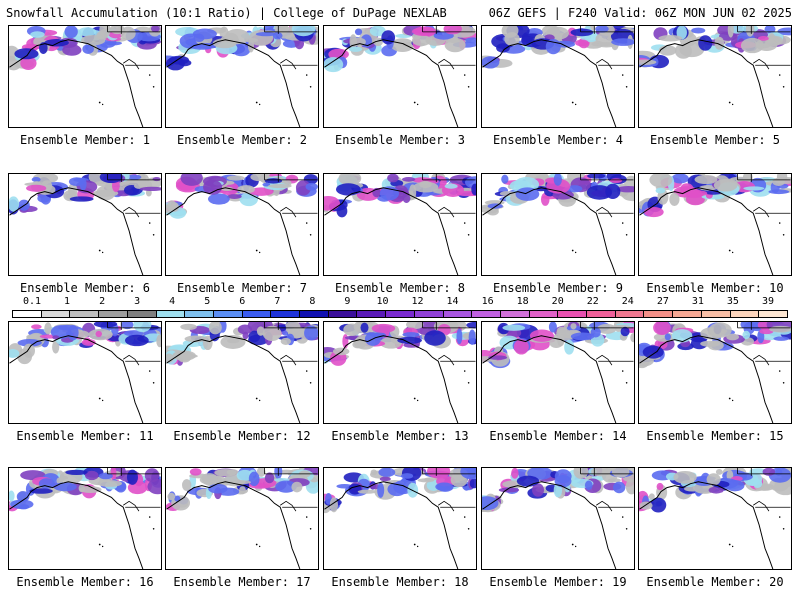 This screenshot has height=600, width=800. What do you see at coordinates (558, 436) in the screenshot?
I see `ensemble-member-label: Ensemble Member: 14` at bounding box center [558, 436].